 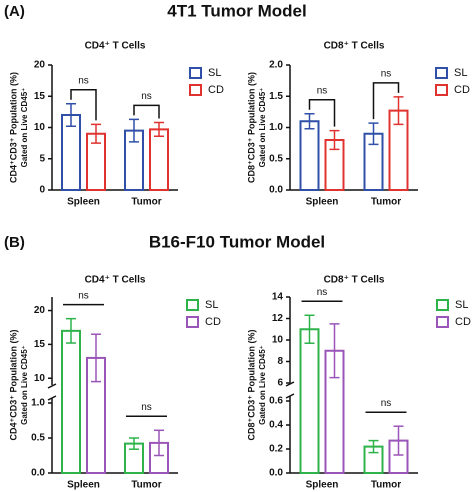 What do you see at coordinates (278, 297) in the screenshot?
I see `y-tick-label: 14` at bounding box center [278, 297].